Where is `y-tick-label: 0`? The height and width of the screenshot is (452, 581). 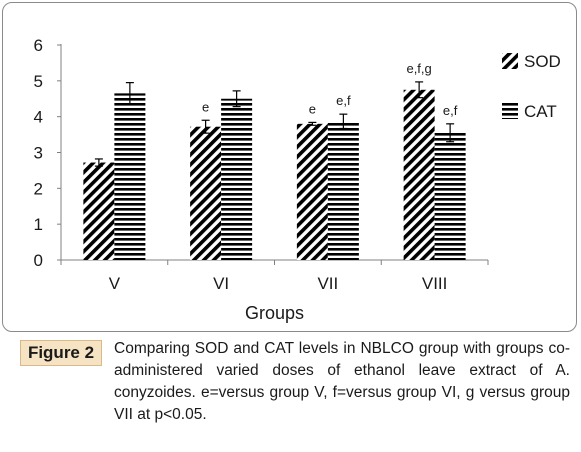 y-tick-label: 0 is located at coordinates (38, 260).